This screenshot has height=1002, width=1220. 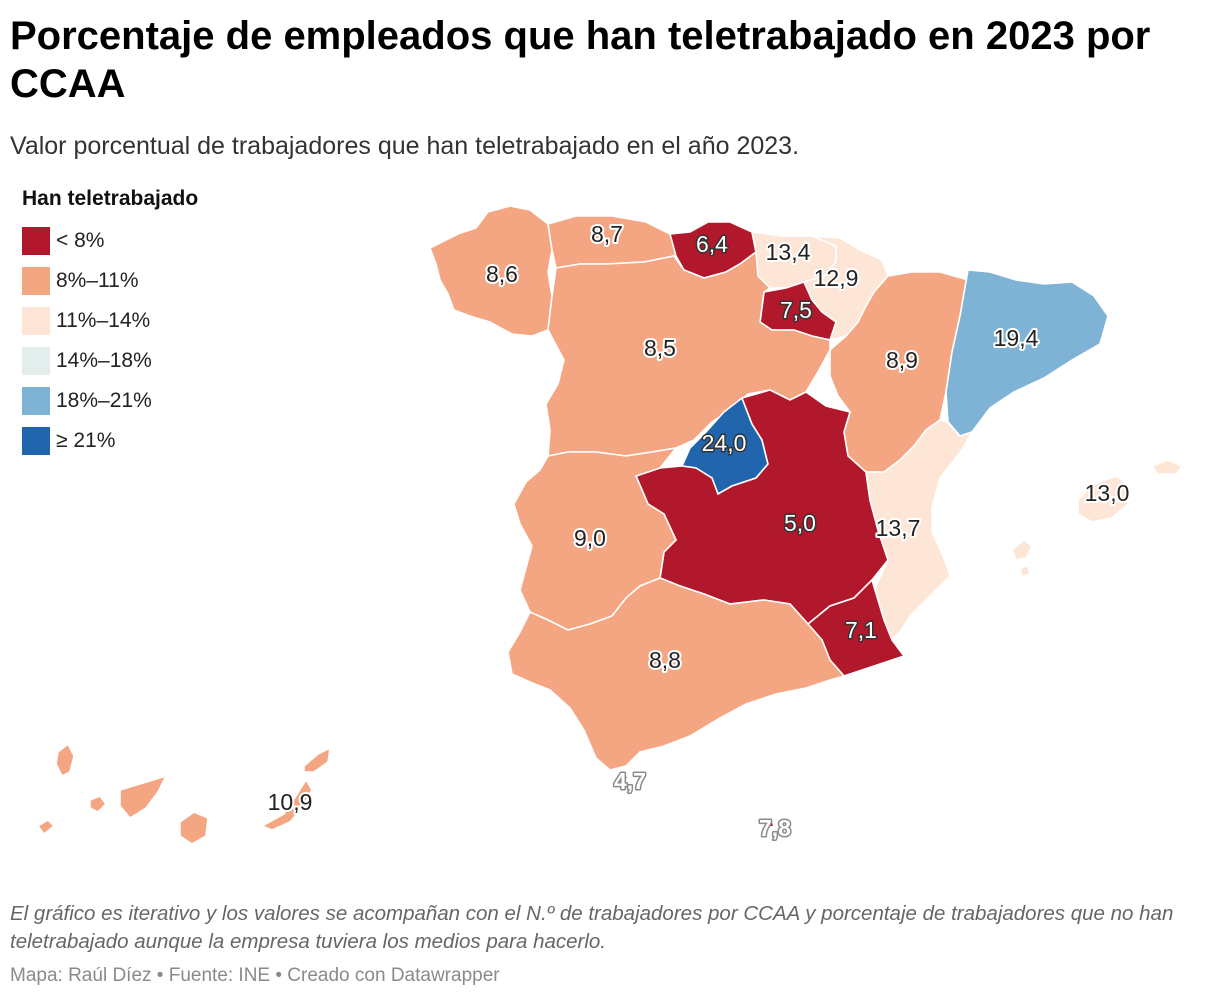 What do you see at coordinates (1167, 467) in the screenshot?
I see `region-baleares-menorca` at bounding box center [1167, 467].